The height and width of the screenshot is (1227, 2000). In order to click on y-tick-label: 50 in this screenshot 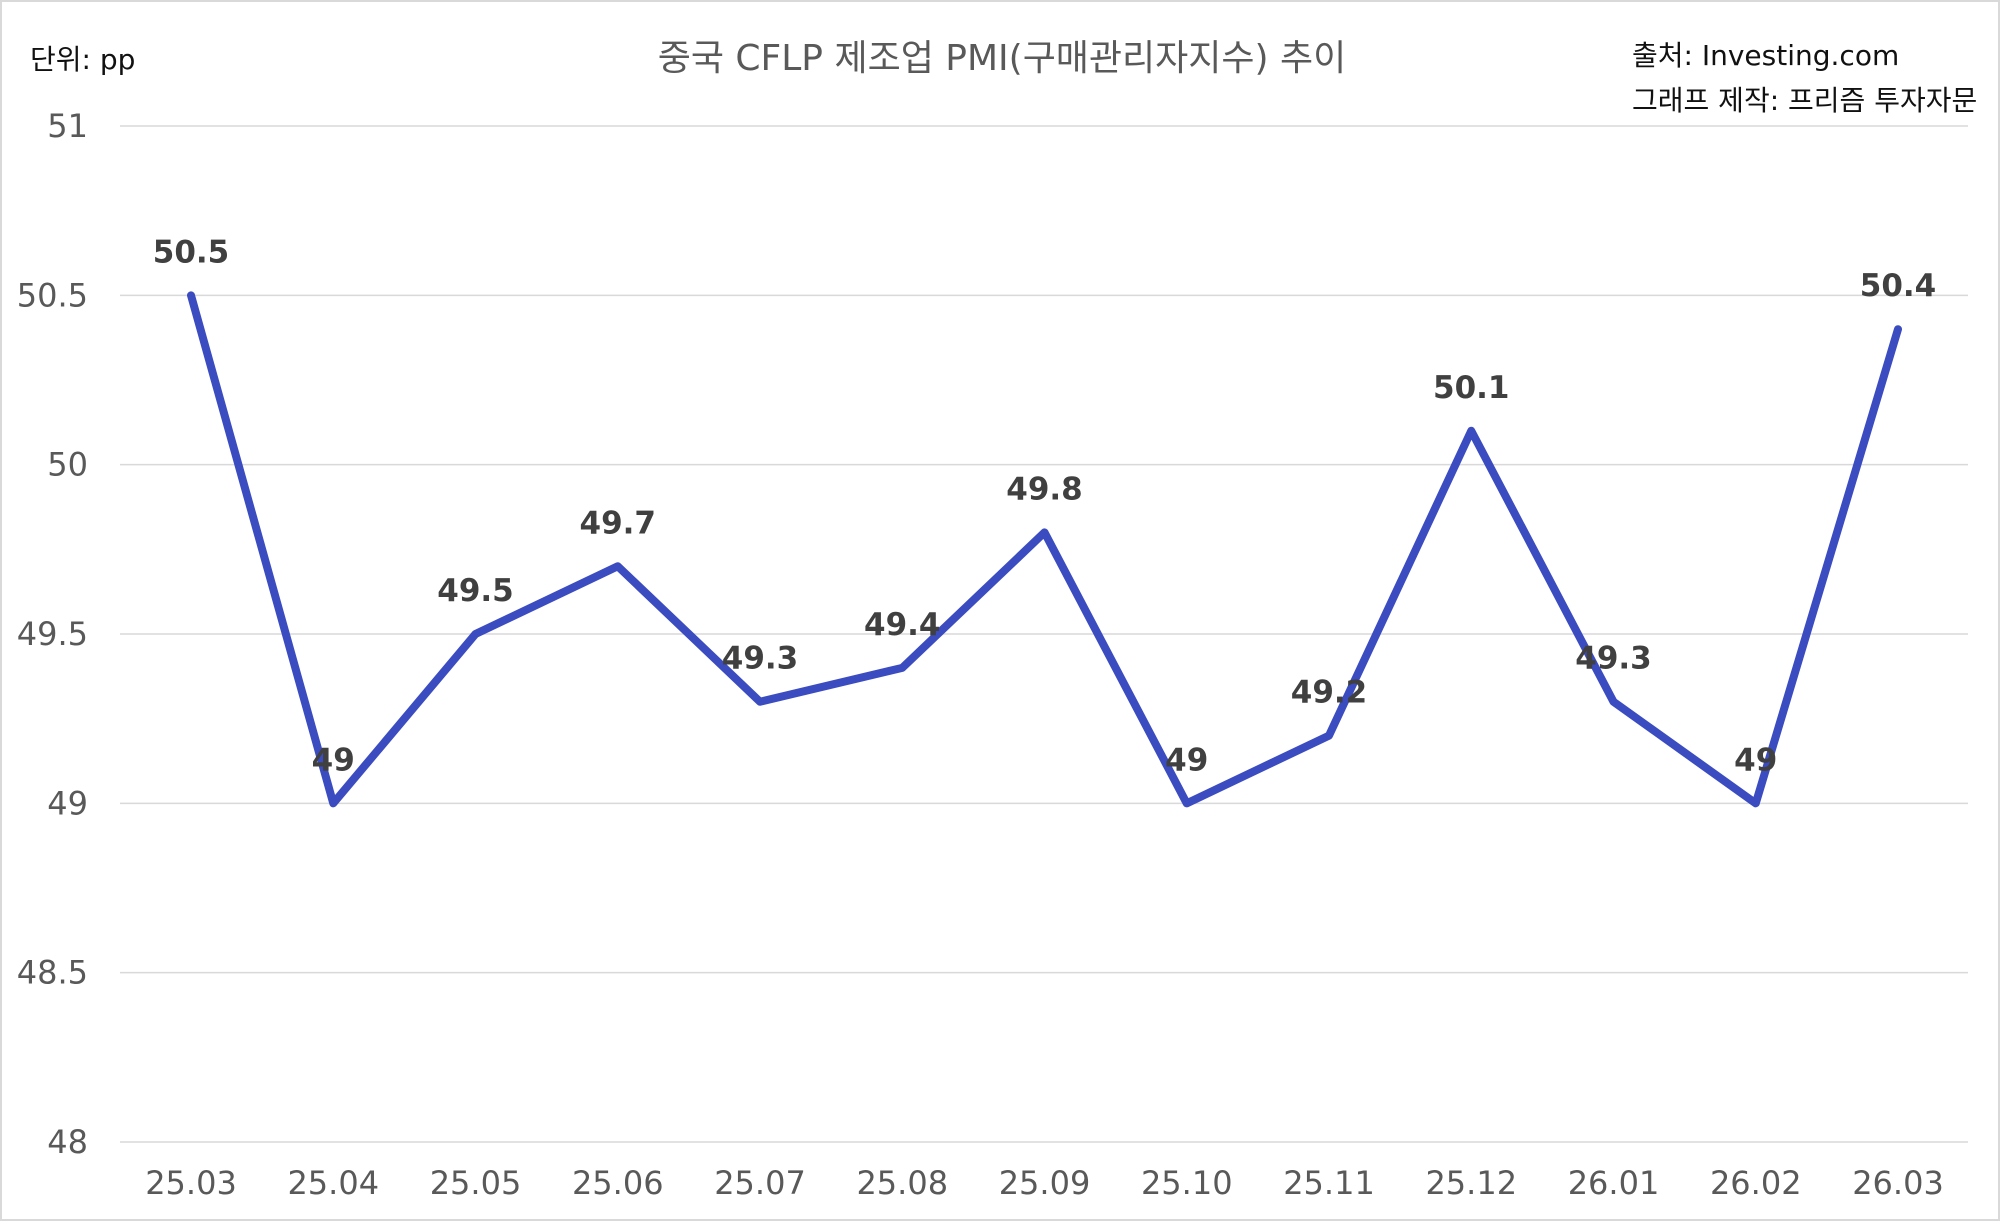, I will do `click(67, 465)`.